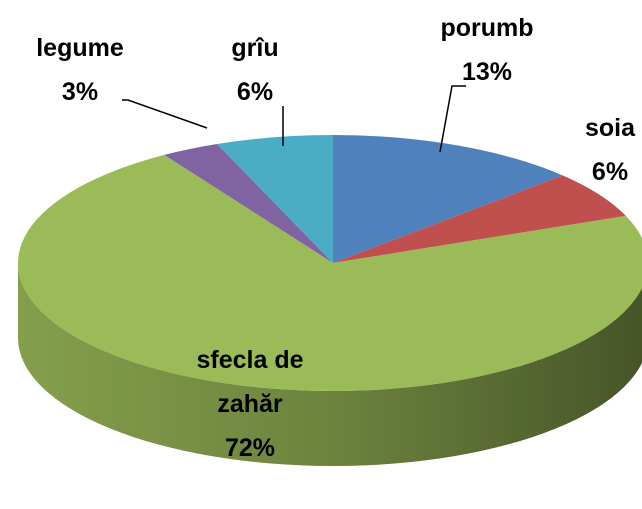  I want to click on slice-category: porumb, so click(487, 28).